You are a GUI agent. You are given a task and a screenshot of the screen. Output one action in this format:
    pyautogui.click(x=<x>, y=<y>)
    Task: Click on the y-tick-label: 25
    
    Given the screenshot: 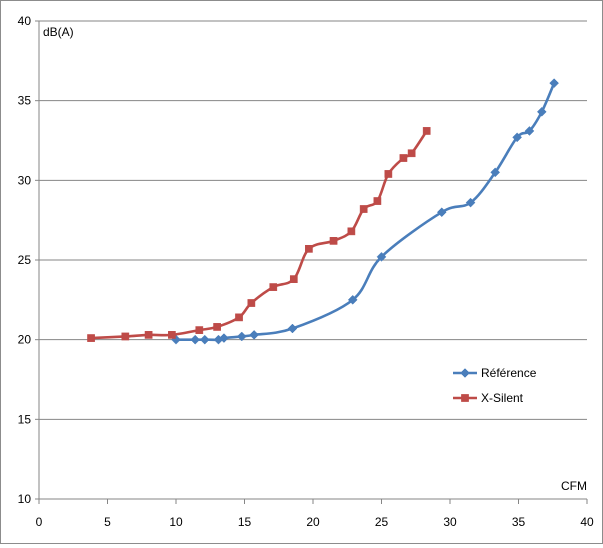 What is the action you would take?
    pyautogui.click(x=25, y=260)
    